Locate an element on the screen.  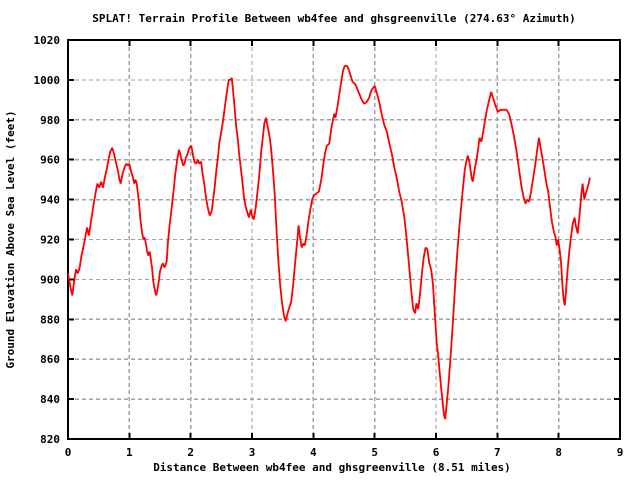
x-tick-label: 9 is located at coordinates (620, 452).